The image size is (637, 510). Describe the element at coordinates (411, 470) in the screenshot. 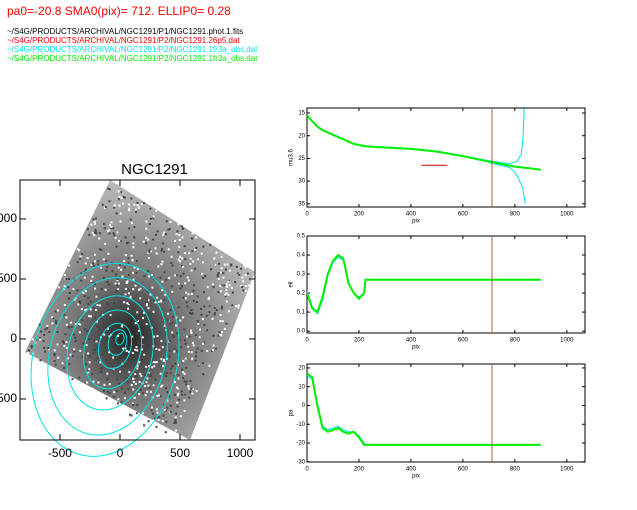

I see `x-tick-label: 400` at that location.